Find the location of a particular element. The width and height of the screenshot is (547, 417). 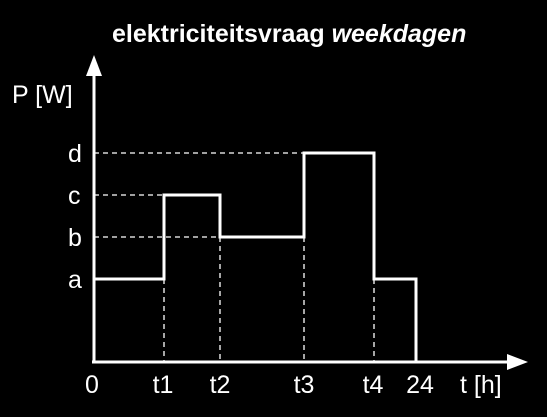

title-main: elektriciteitsvraag is located at coordinates (222, 34).